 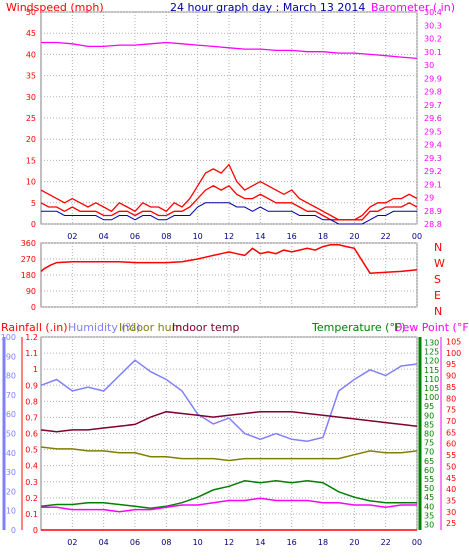 I want to click on baro-y-tick-11: 29.9, so click(x=433, y=78).